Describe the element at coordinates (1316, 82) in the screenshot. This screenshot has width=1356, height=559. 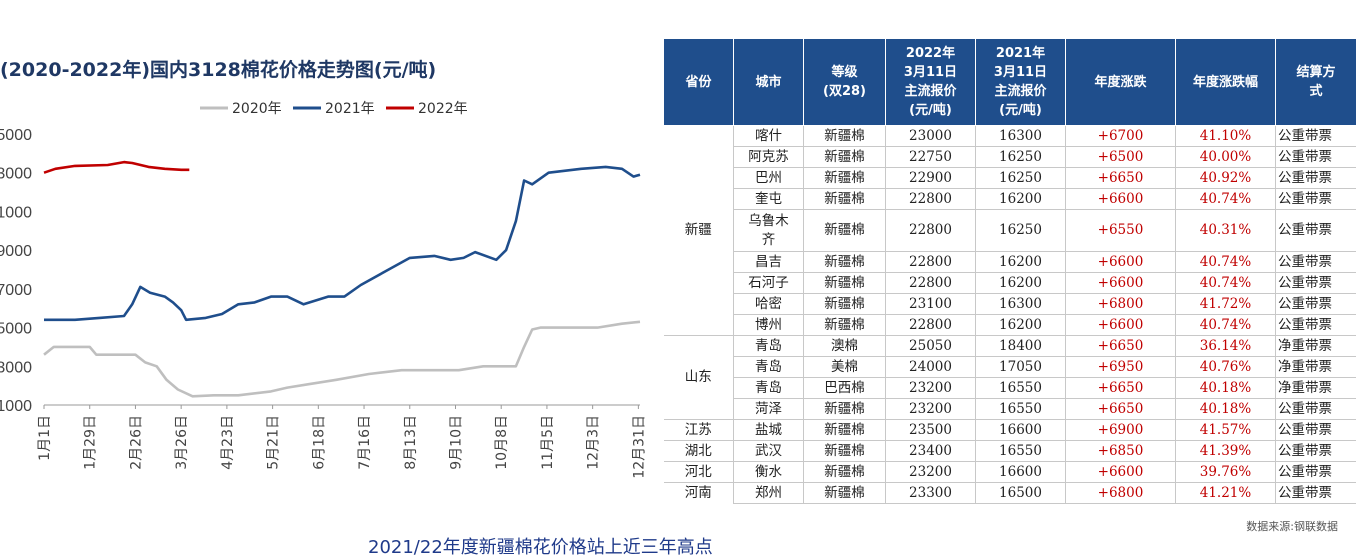
I see `column-header: 结算方式` at that location.